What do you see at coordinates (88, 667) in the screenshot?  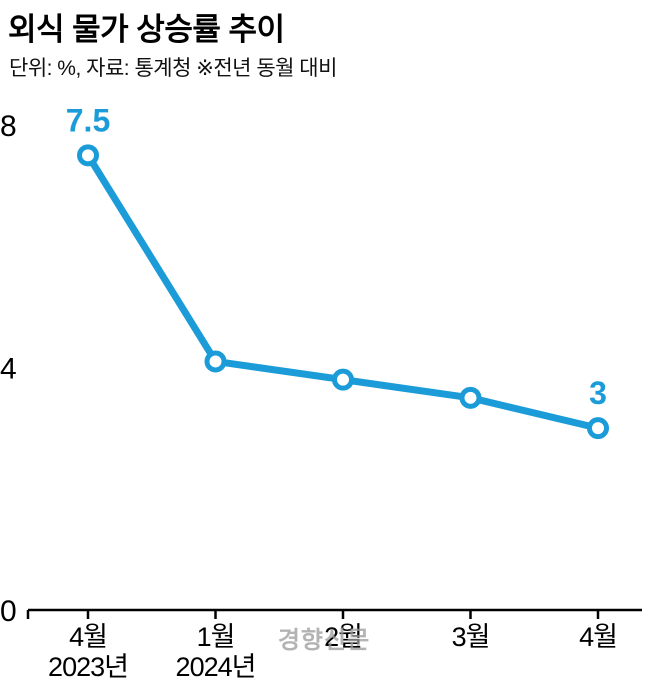 I see `x-axis-year-label: 2023년` at bounding box center [88, 667].